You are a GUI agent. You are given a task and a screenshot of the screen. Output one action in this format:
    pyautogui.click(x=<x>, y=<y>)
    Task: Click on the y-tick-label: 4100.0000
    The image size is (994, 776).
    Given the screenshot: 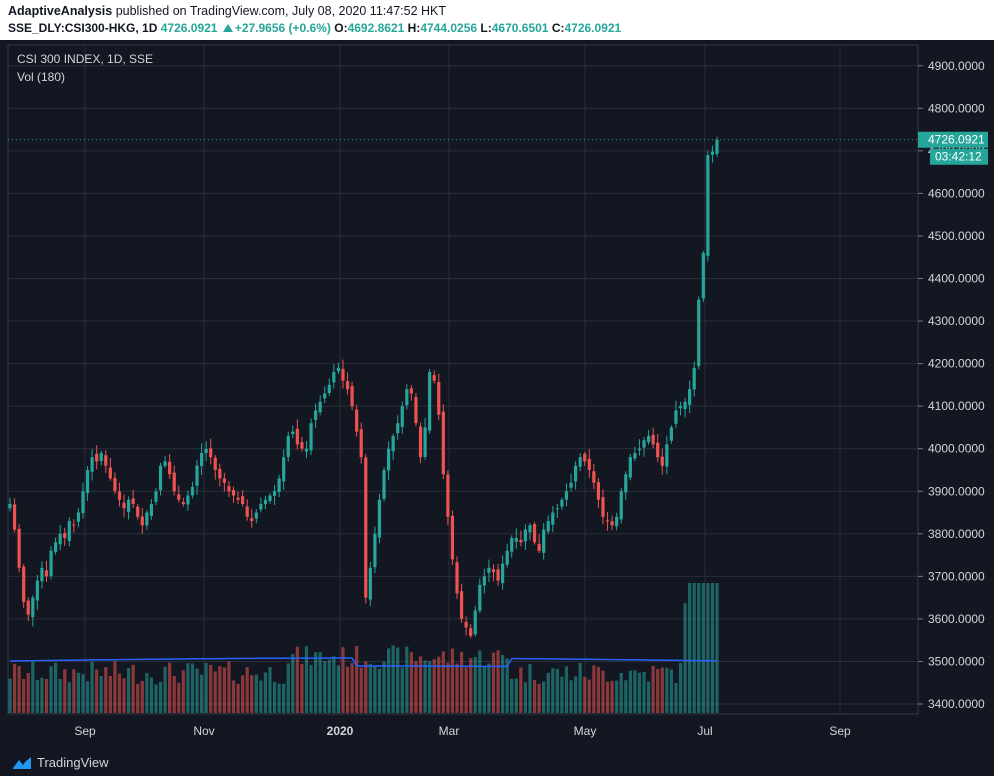 What is the action you would take?
    pyautogui.click(x=956, y=406)
    